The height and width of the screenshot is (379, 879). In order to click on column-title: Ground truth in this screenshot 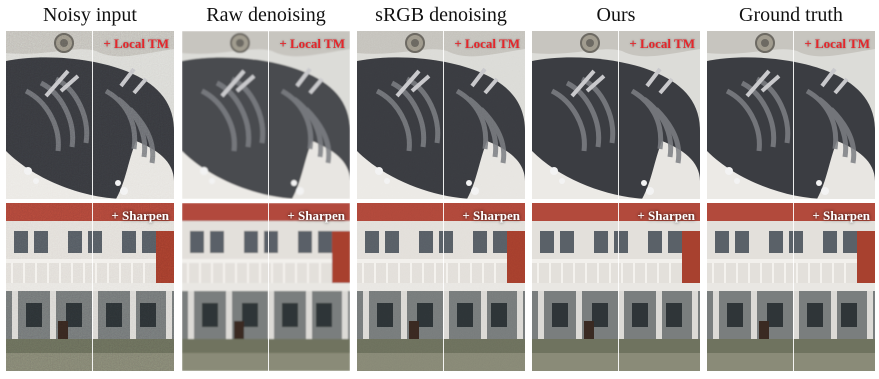, I will do `click(791, 15)`.